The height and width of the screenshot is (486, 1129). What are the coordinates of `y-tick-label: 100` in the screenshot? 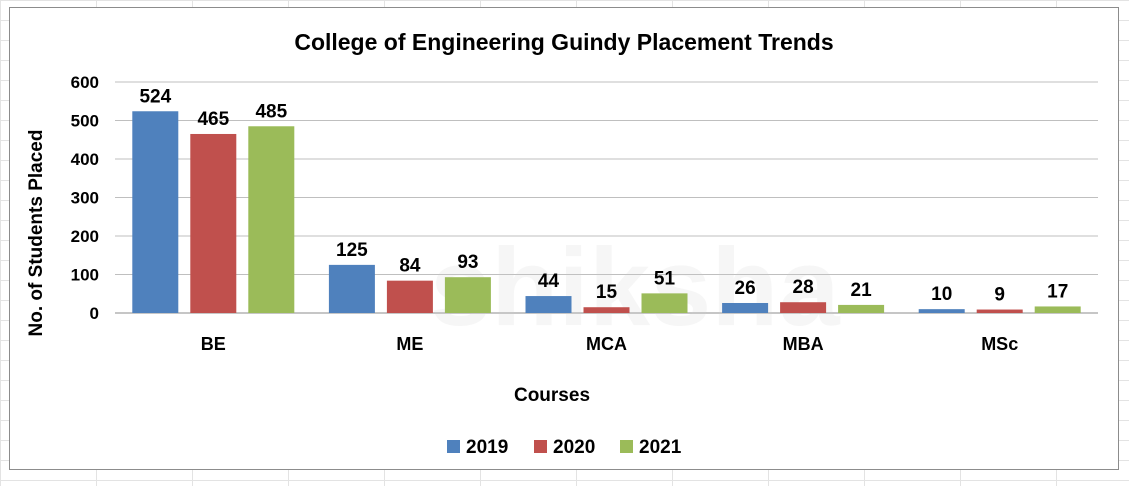 It's located at (85, 275).